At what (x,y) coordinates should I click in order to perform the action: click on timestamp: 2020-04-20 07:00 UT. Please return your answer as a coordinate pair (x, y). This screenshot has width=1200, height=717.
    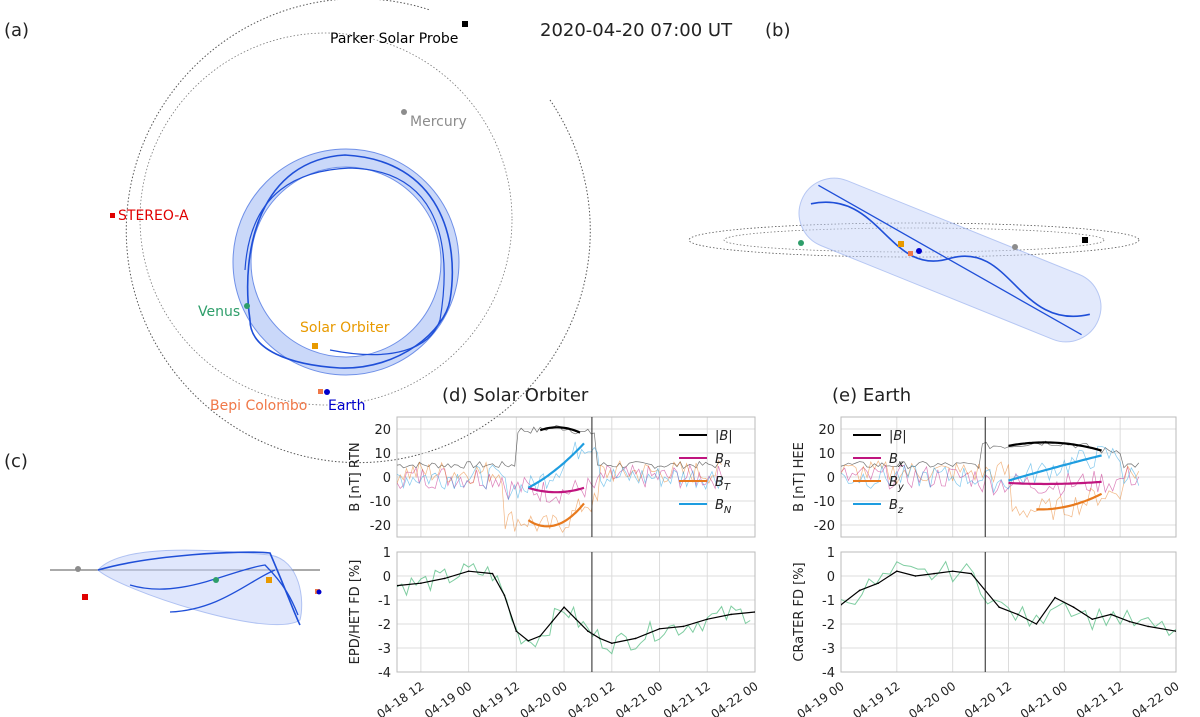
    Looking at the image, I should click on (636, 30).